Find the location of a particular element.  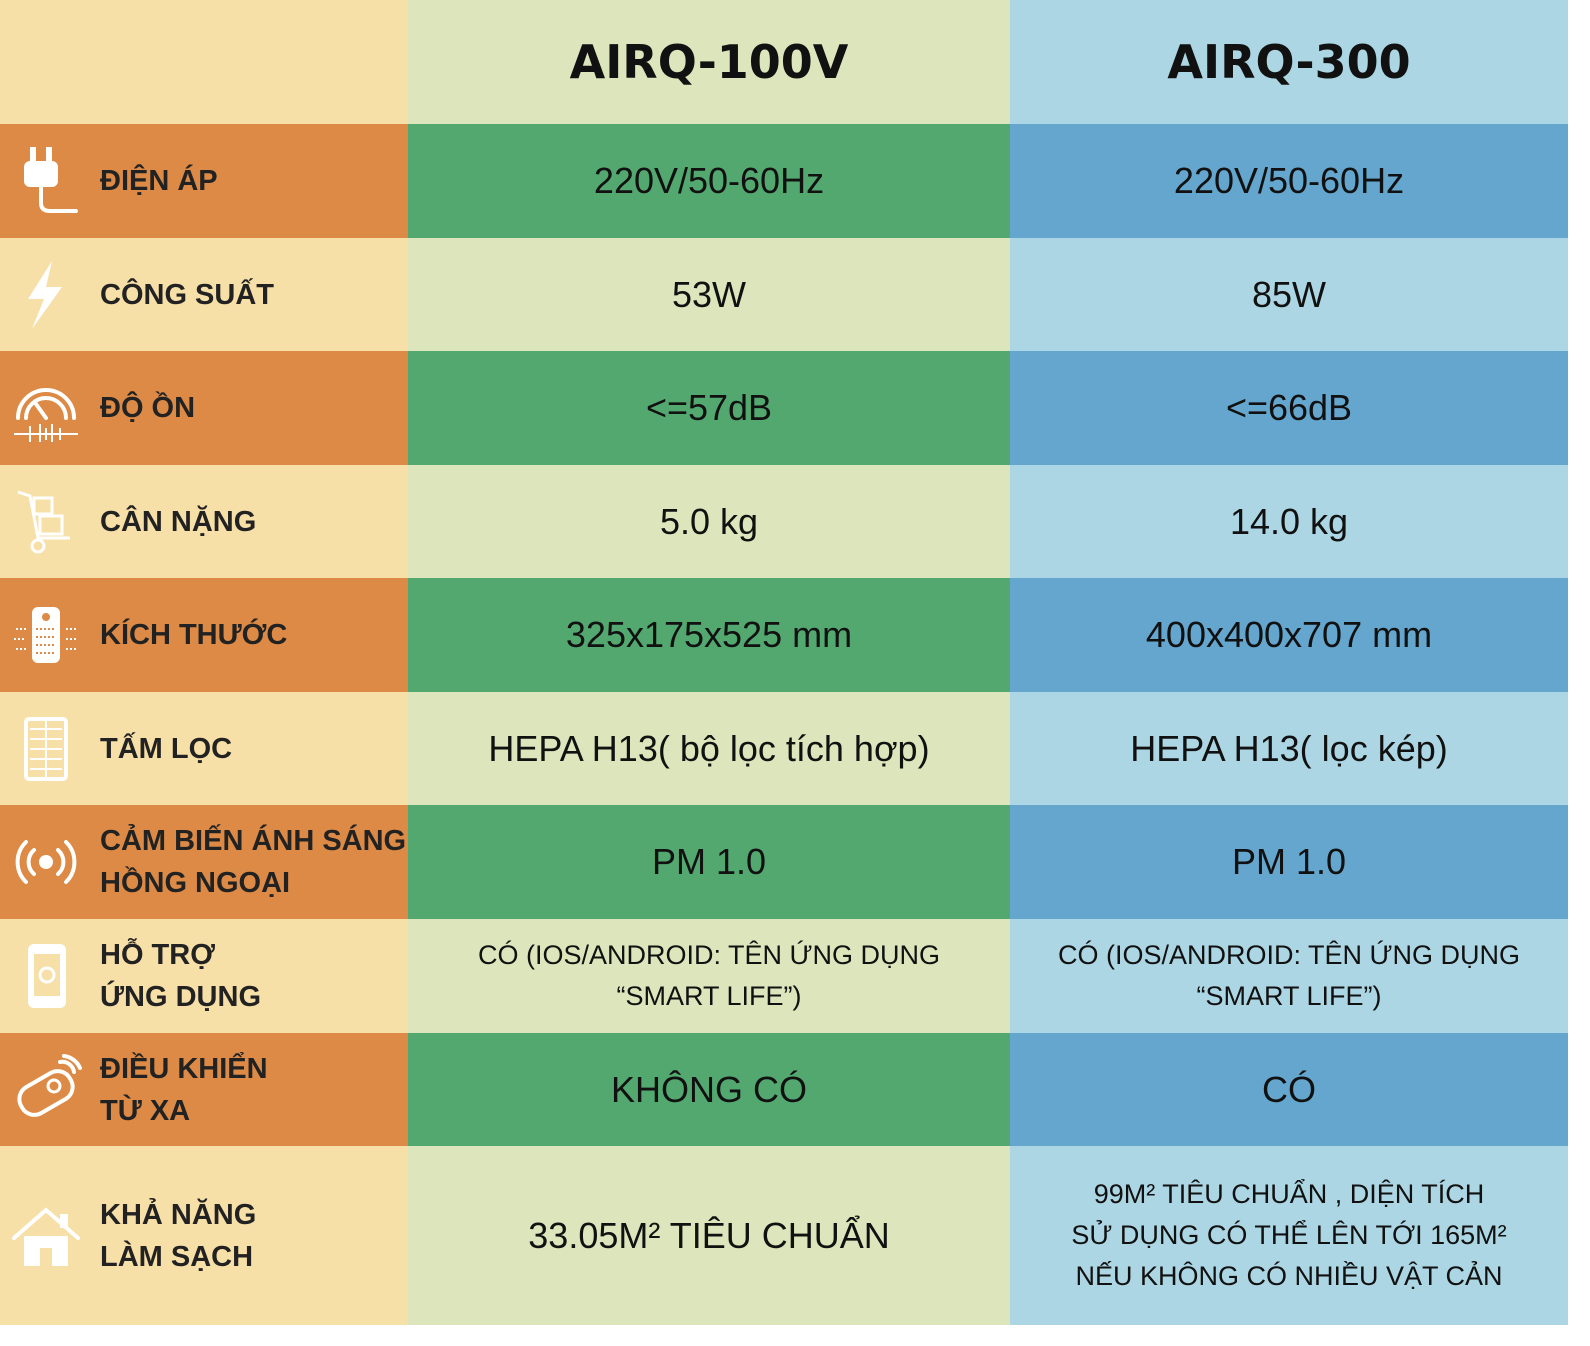

value-line: HEPA H13( bộ lọc tích hợp) is located at coordinates (709, 748).